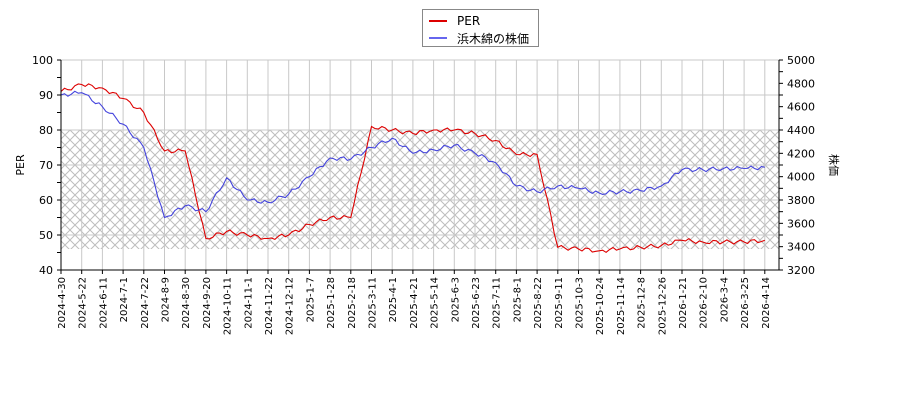 Image resolution: width=900 pixels, height=400 pixels. Describe the element at coordinates (801, 177) in the screenshot. I see `right-tick-label: 4000` at that location.